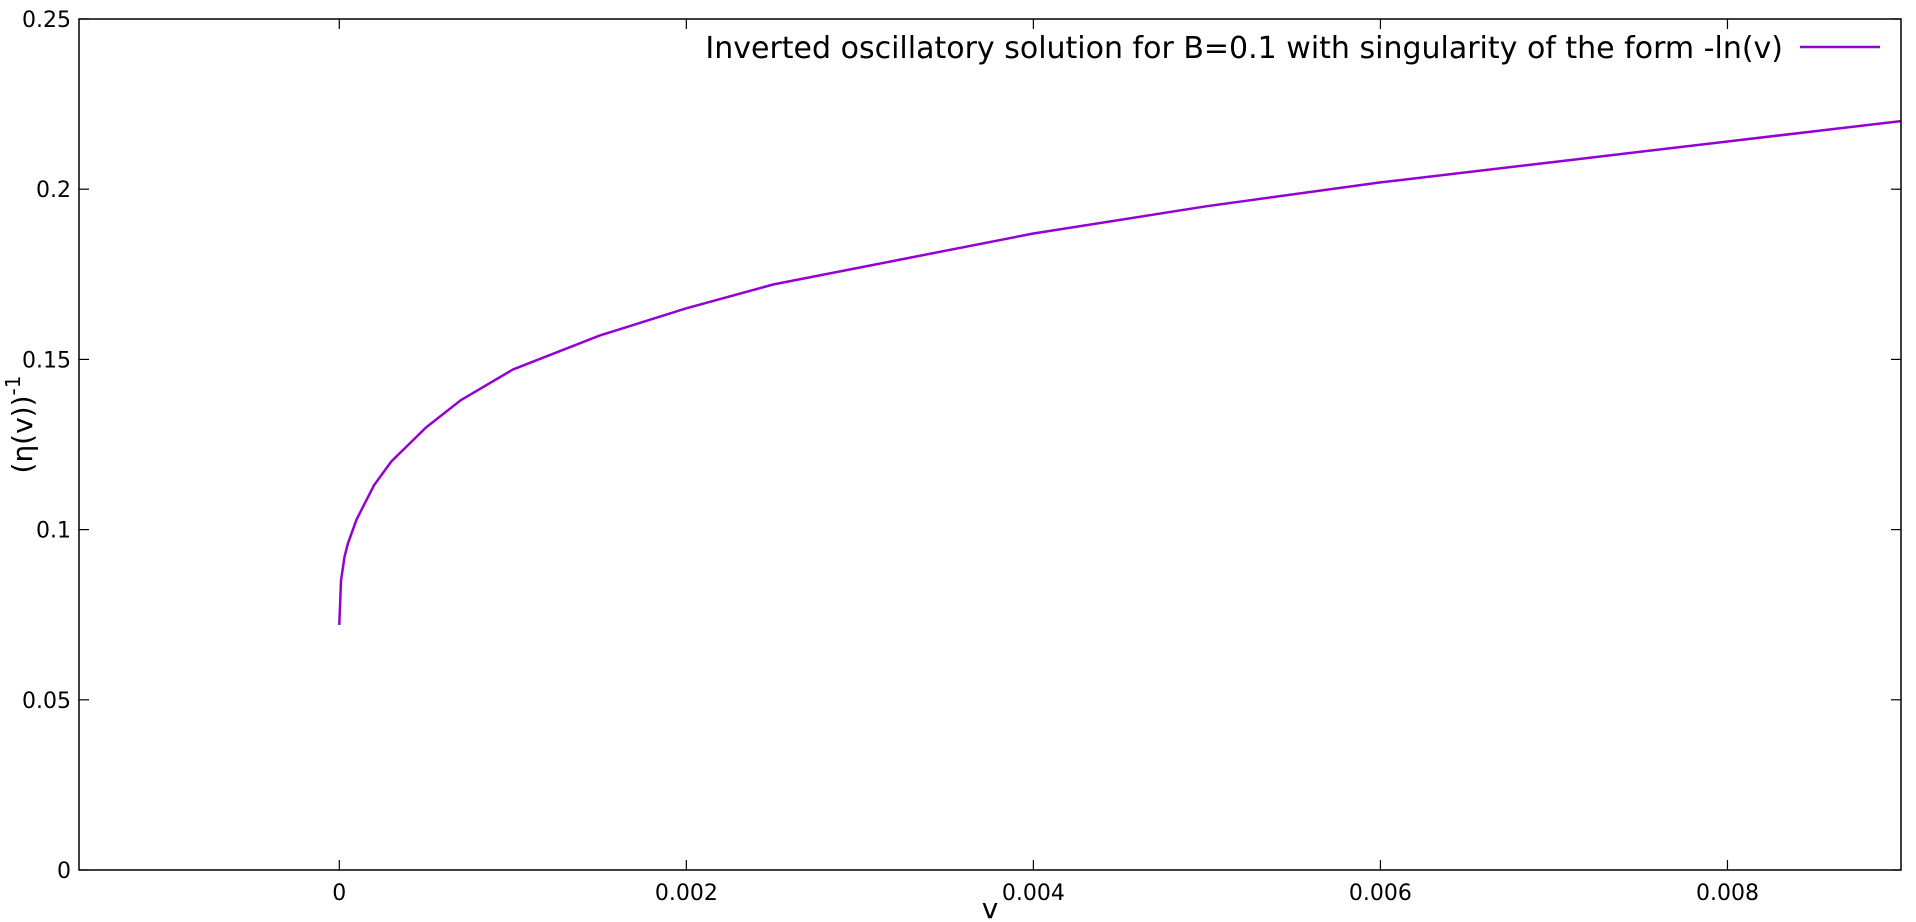  What do you see at coordinates (53, 190) in the screenshot?
I see `y-tick-label: 0.2` at bounding box center [53, 190].